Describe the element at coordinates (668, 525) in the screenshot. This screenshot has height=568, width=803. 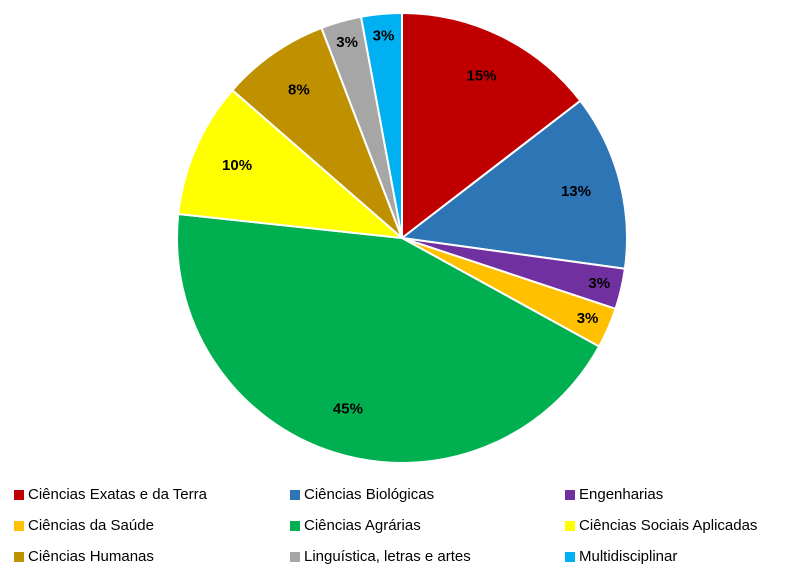
I see `legend-label: Ciências Sociais Aplicadas` at that location.